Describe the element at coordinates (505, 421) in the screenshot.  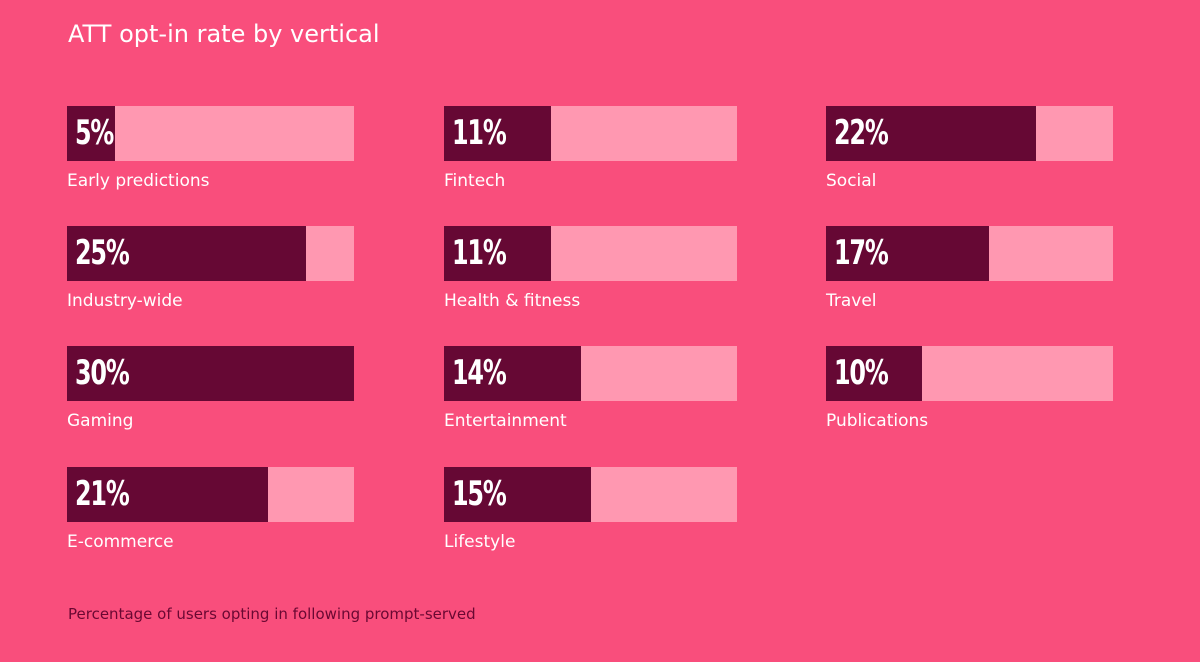
I see `bar-category-label: Entertainment` at that location.